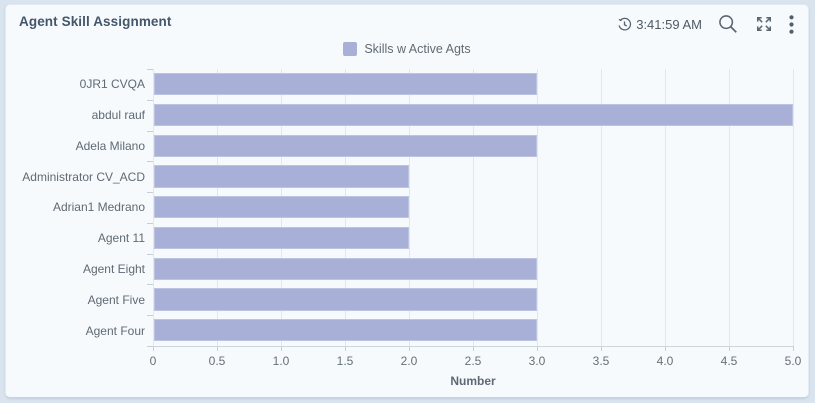 The width and height of the screenshot is (815, 403). I want to click on legend: Skills w Active Agts, so click(407, 49).